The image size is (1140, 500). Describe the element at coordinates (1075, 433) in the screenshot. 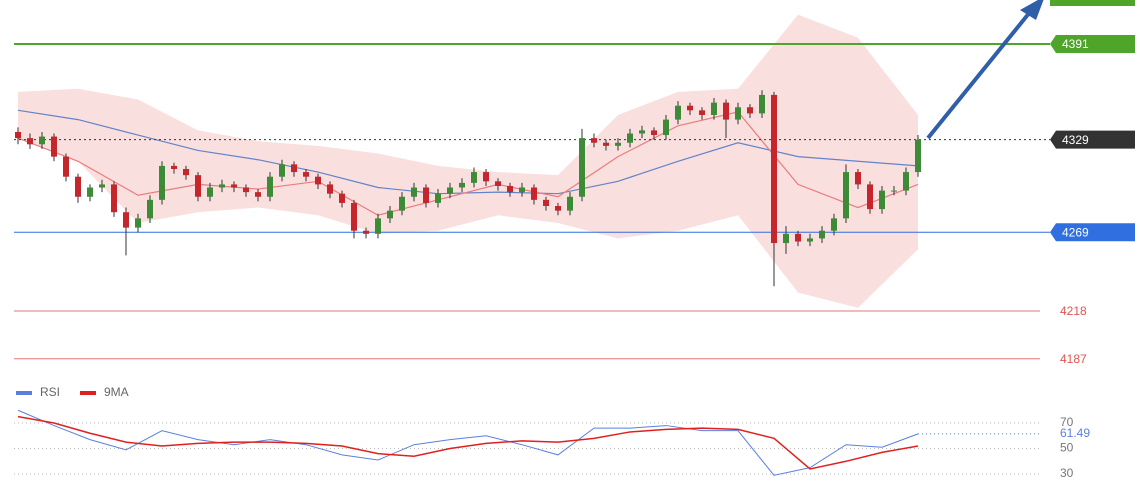

I see `current-rsi-label: 61.49` at that location.